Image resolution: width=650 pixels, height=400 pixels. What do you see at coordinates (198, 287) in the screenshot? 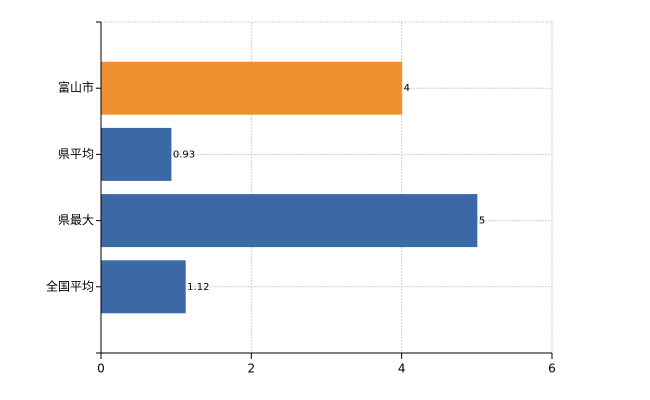
I see `value-label: 1.12` at bounding box center [198, 287].